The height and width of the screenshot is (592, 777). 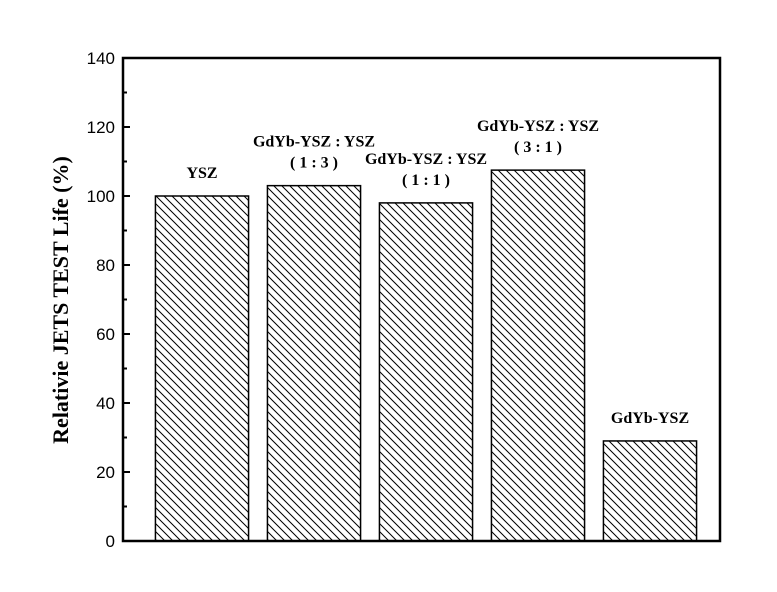 What do you see at coordinates (101, 58) in the screenshot?
I see `y-tick-label: 140` at bounding box center [101, 58].